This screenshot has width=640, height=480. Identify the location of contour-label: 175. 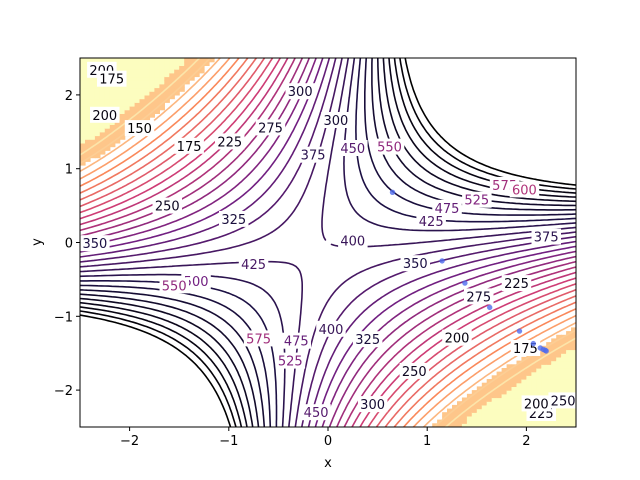
(111, 80).